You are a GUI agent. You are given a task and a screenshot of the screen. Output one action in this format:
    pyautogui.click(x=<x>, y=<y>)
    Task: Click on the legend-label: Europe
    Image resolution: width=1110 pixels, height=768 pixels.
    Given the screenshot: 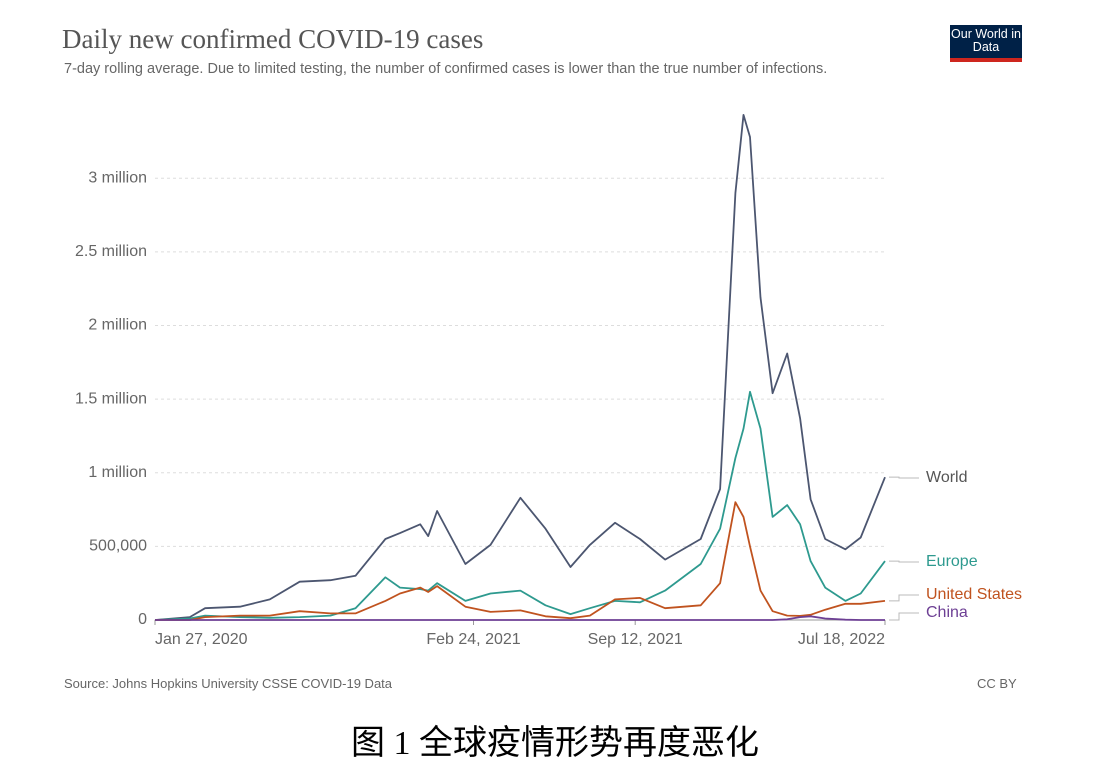 What is the action you would take?
    pyautogui.click(x=952, y=561)
    